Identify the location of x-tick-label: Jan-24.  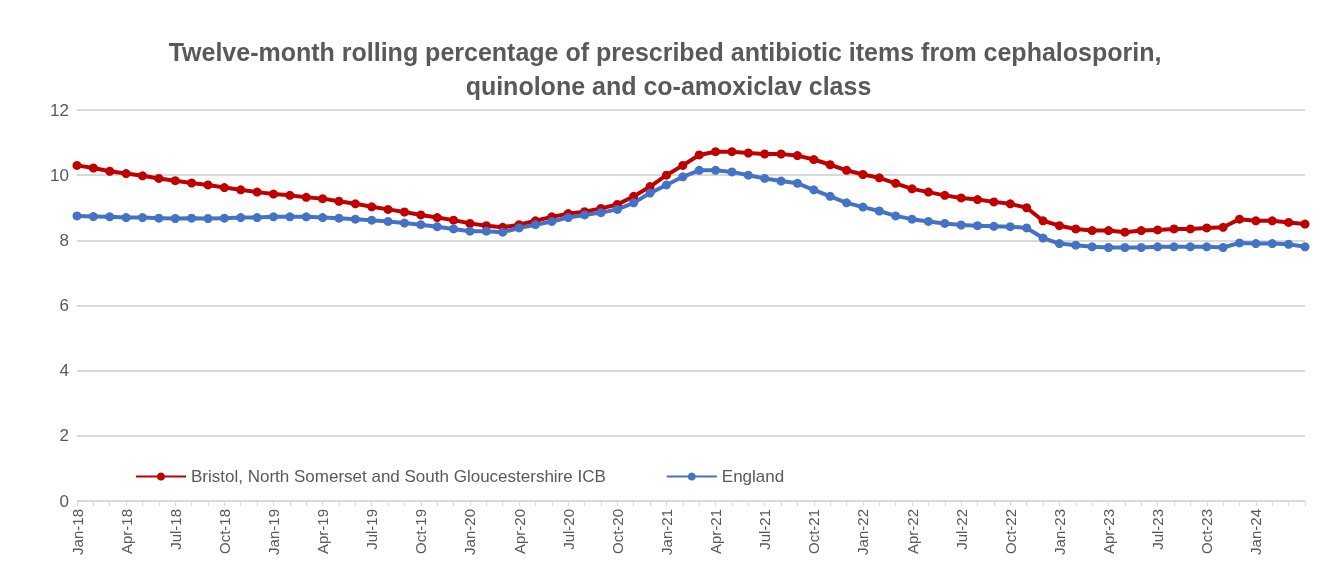
(1256, 532).